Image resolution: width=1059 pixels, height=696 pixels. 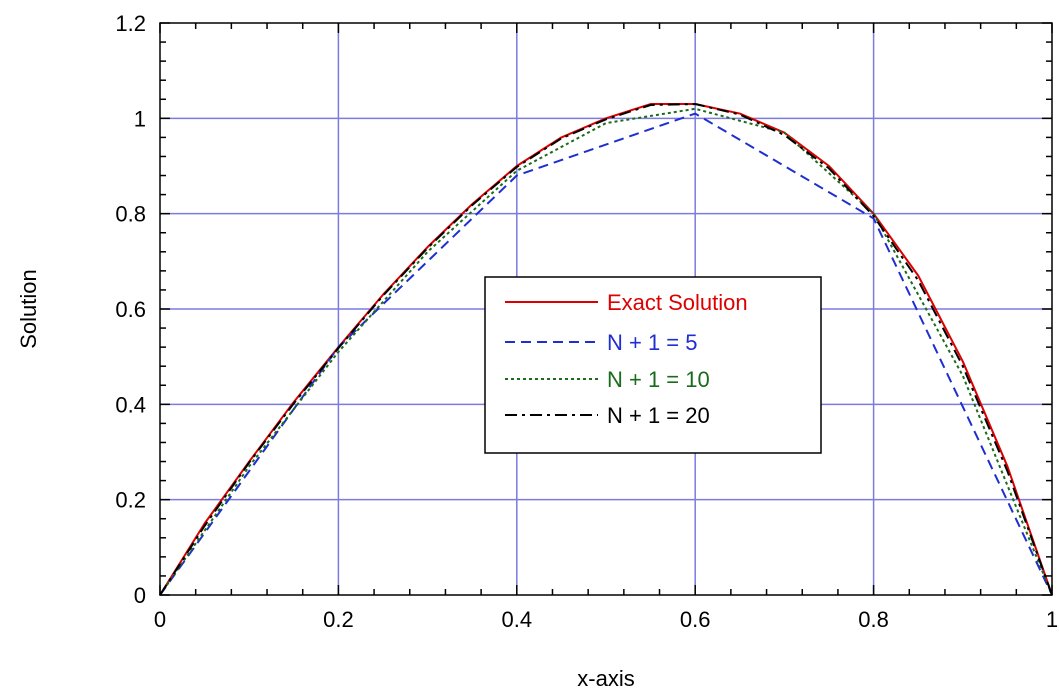 What do you see at coordinates (677, 302) in the screenshot?
I see `legend-label-1: Exact Solution` at bounding box center [677, 302].